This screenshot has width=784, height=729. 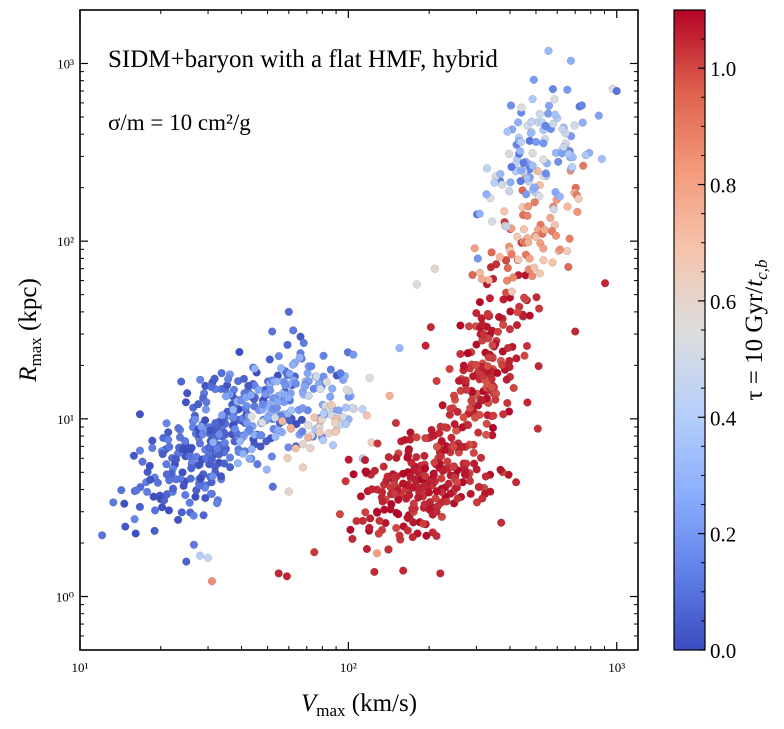 I want to click on colorbar-tick-label: 0.6, so click(x=723, y=302).